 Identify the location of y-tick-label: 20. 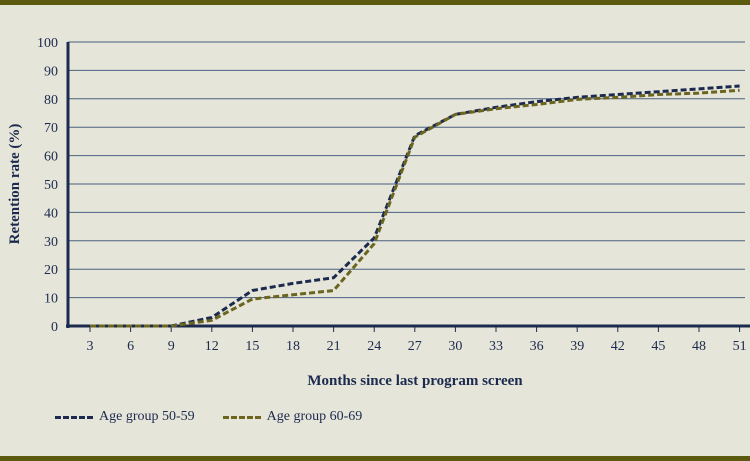
(51, 270).